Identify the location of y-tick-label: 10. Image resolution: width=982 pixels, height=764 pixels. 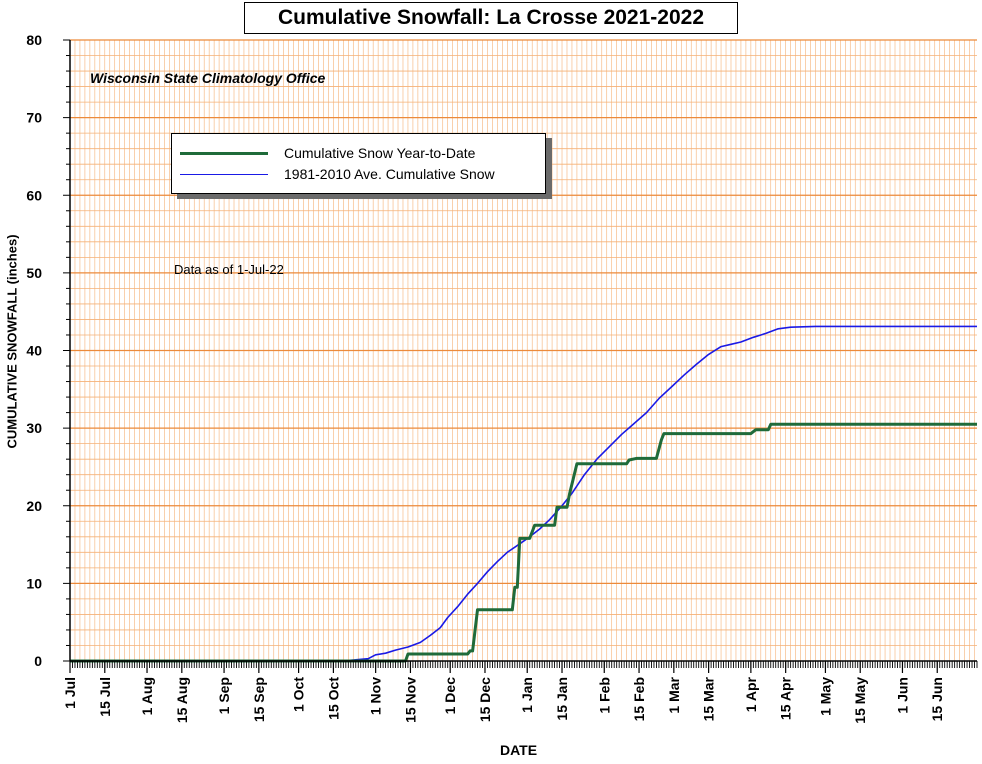
(34, 583).